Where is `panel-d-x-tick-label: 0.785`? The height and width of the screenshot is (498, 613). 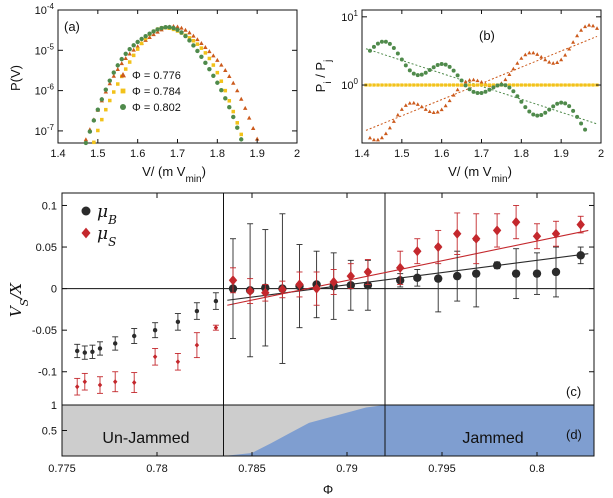
panel-d-x-tick-label: 0.785 is located at coordinates (252, 469).